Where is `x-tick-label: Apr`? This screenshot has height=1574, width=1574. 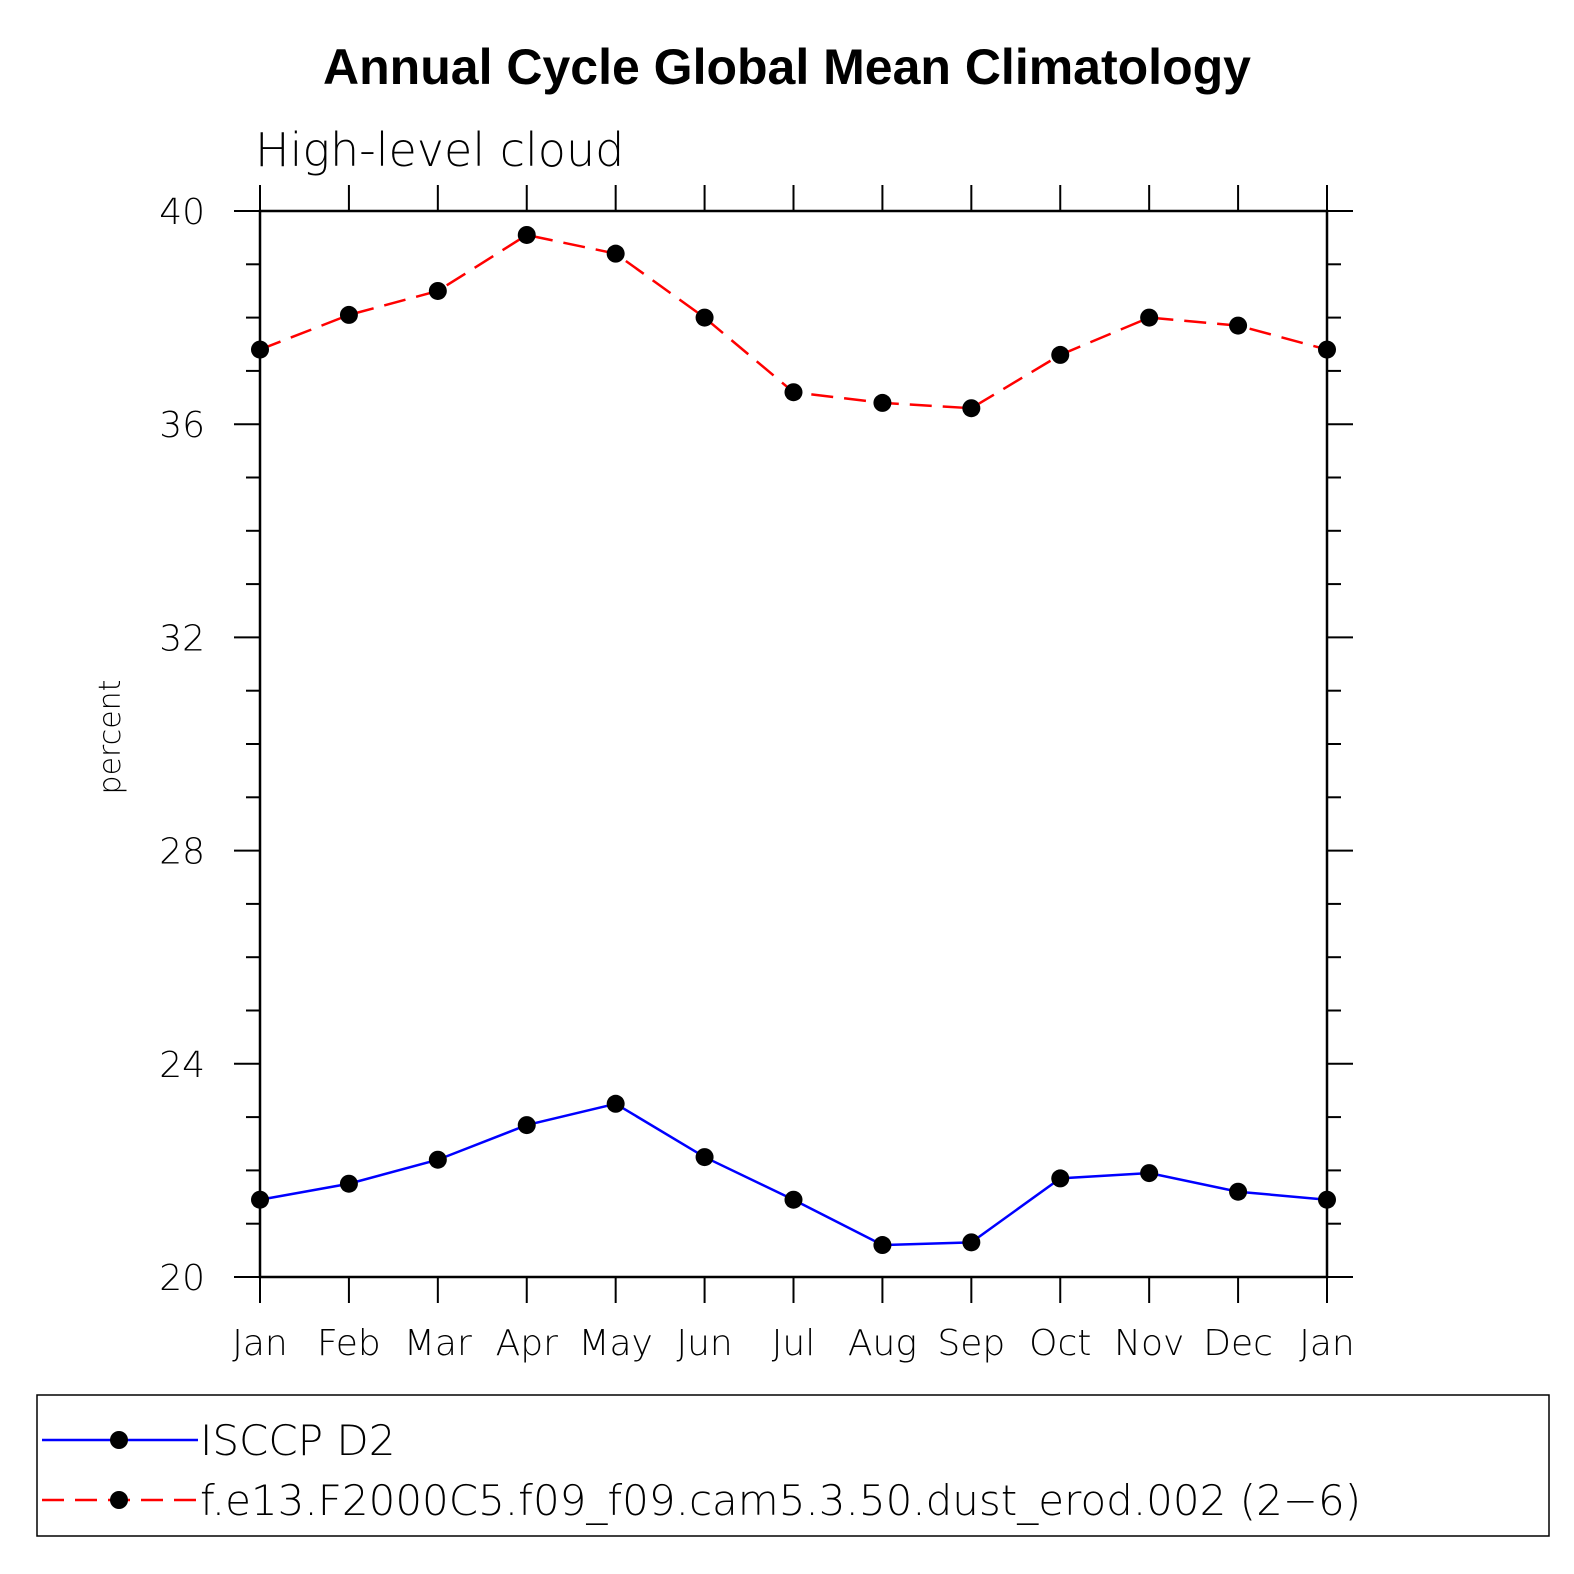
x-tick-label: Apr is located at coordinates (527, 1343).